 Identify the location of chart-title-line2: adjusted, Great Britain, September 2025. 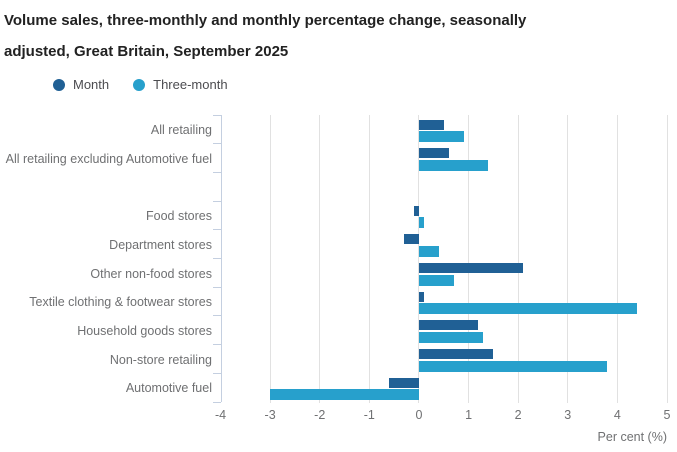
(146, 51).